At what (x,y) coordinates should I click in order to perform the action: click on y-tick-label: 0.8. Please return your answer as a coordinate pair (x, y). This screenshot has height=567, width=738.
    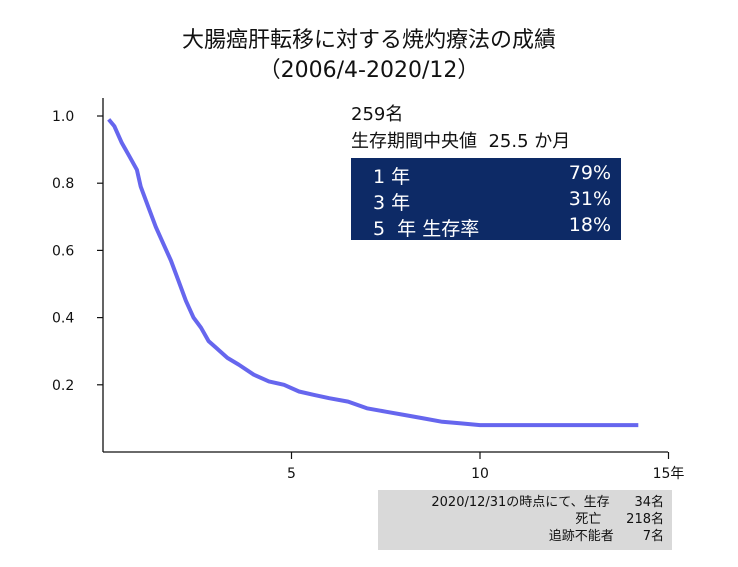
    Looking at the image, I should click on (63, 184).